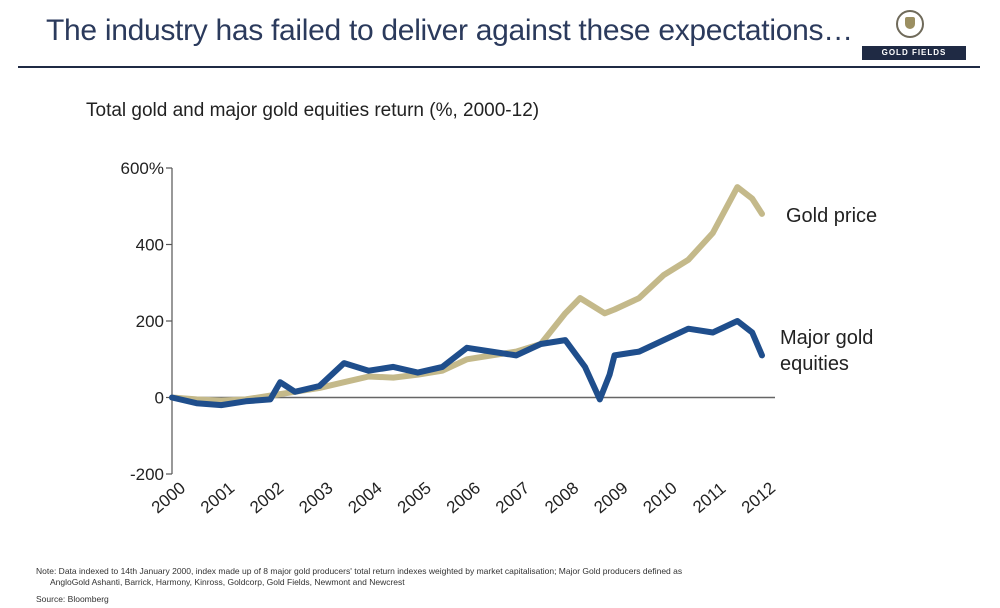 This screenshot has height=608, width=1000. I want to click on x-tick-label: 2000, so click(168, 497).